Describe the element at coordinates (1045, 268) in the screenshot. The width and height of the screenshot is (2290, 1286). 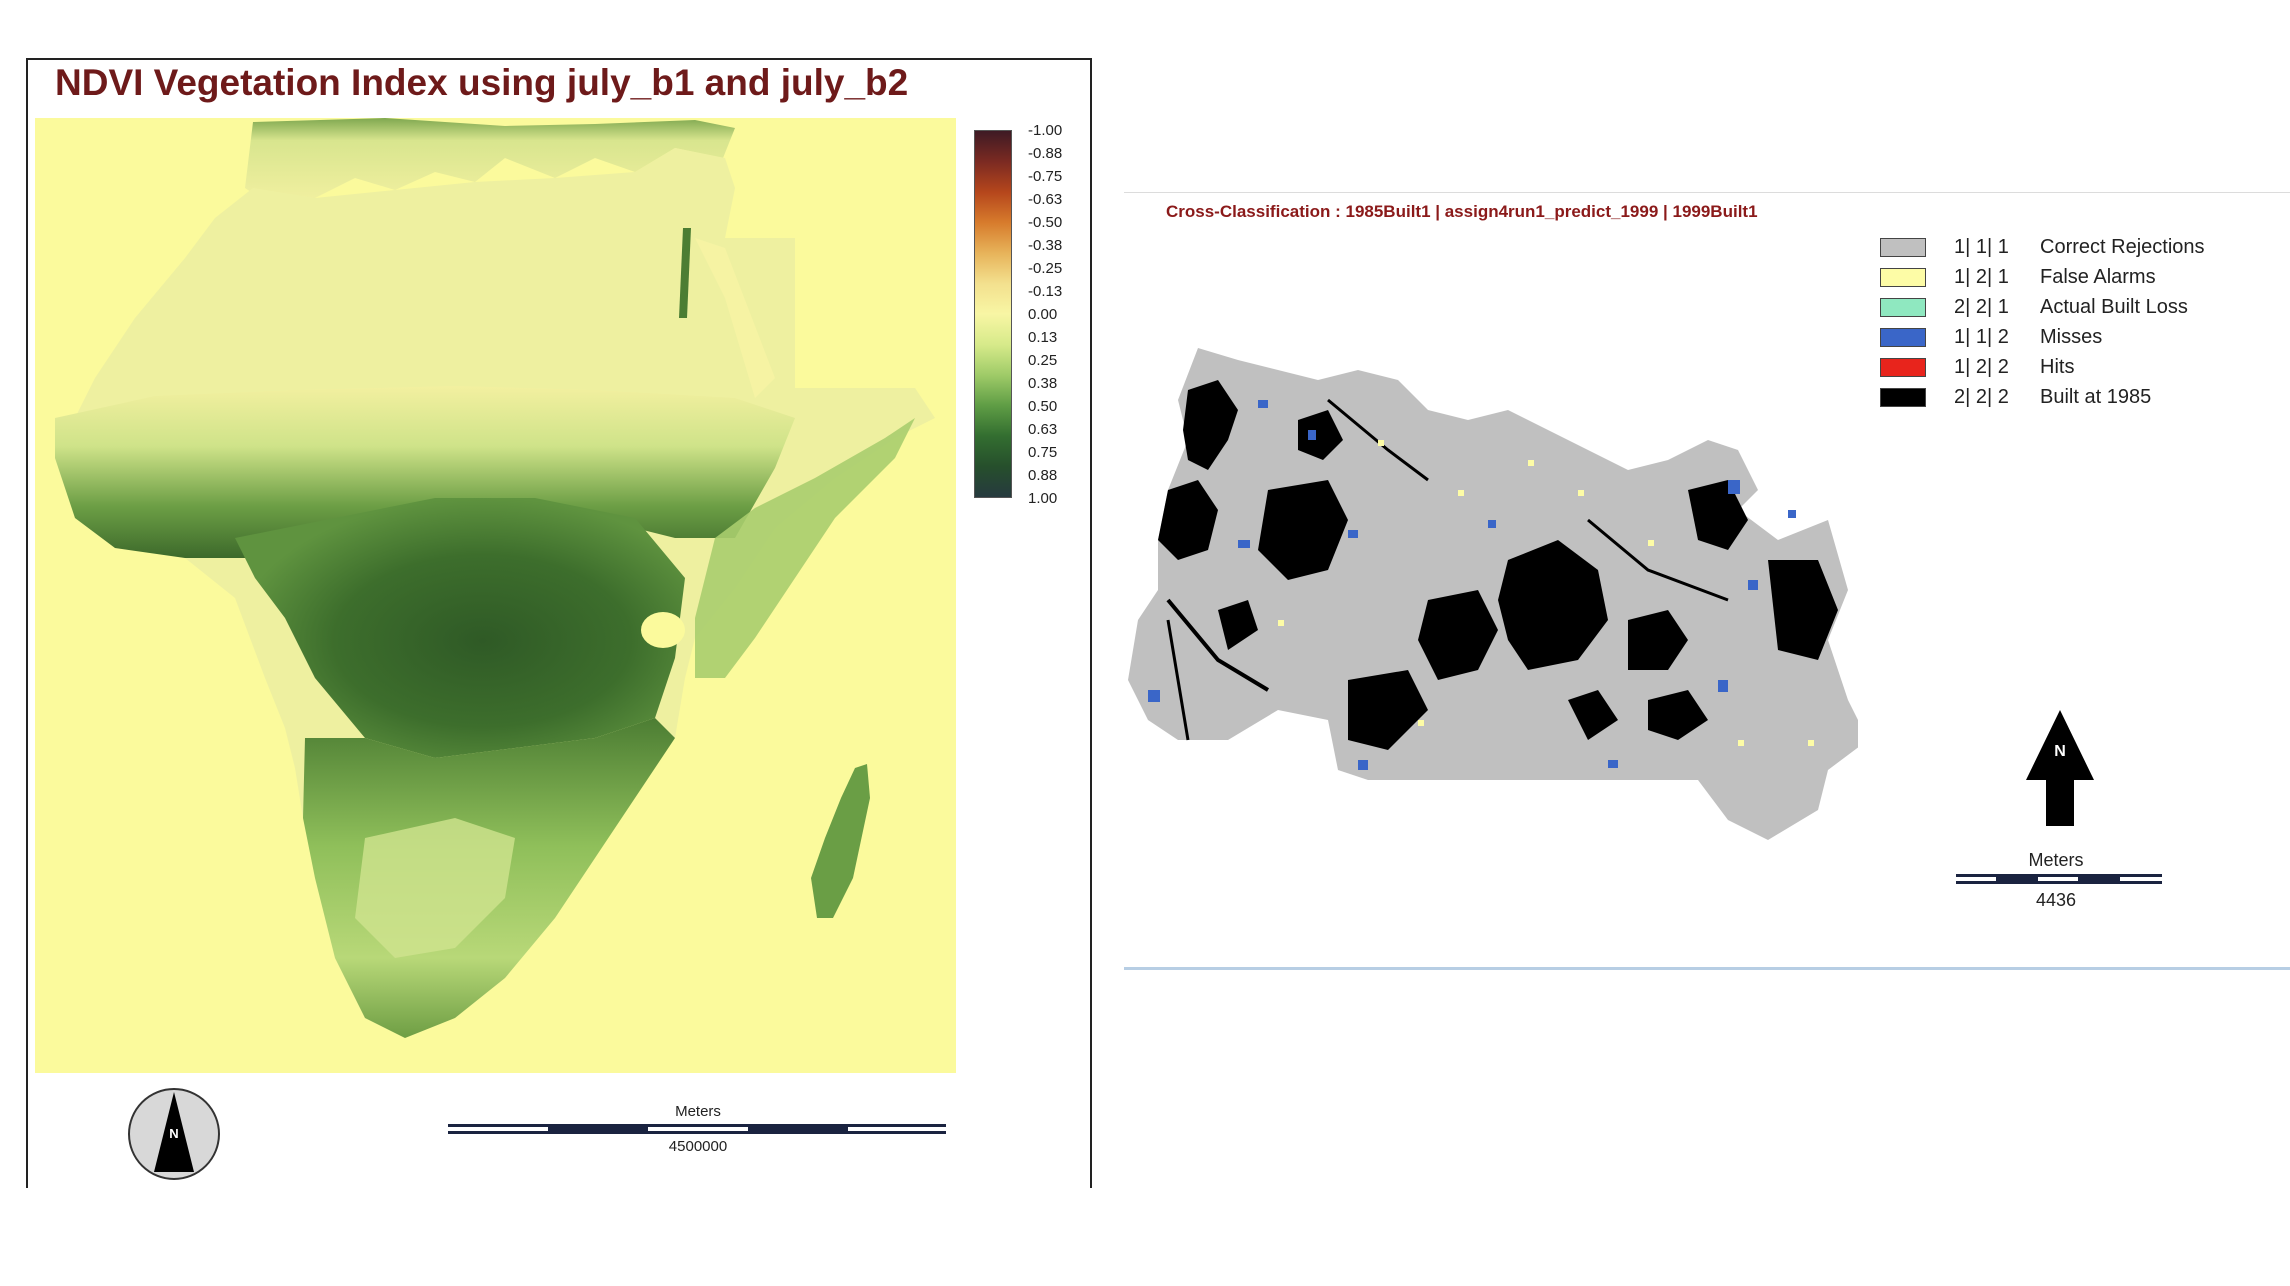
I see `ndvi-tick-label: -0.25` at that location.